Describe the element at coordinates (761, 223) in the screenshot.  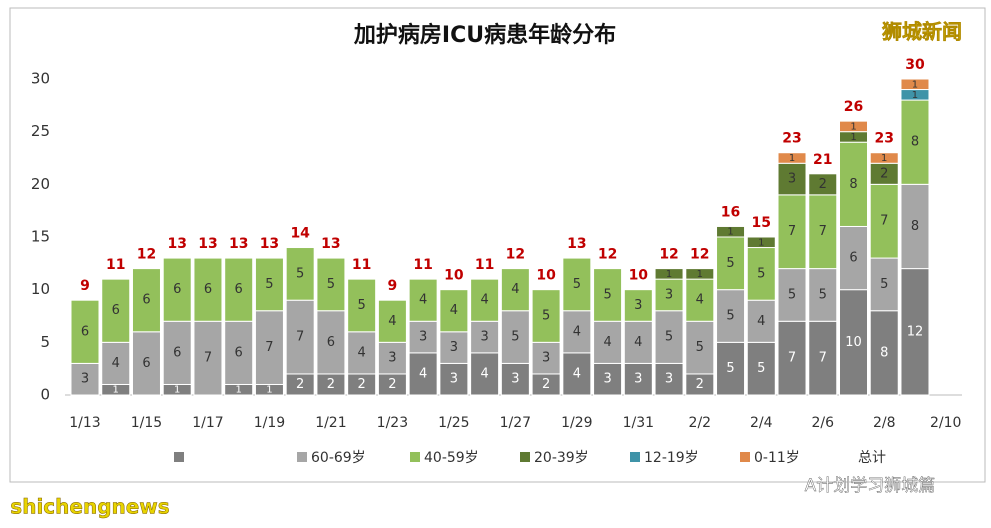
I see `total-label: 15` at that location.